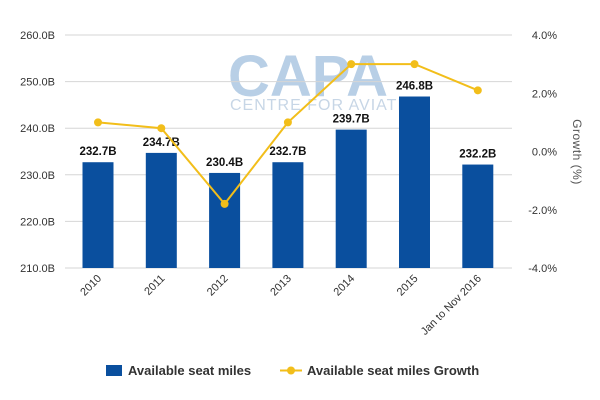  What do you see at coordinates (451, 305) in the screenshot?
I see `x-tick-label: Jan to Nov 2016` at bounding box center [451, 305].